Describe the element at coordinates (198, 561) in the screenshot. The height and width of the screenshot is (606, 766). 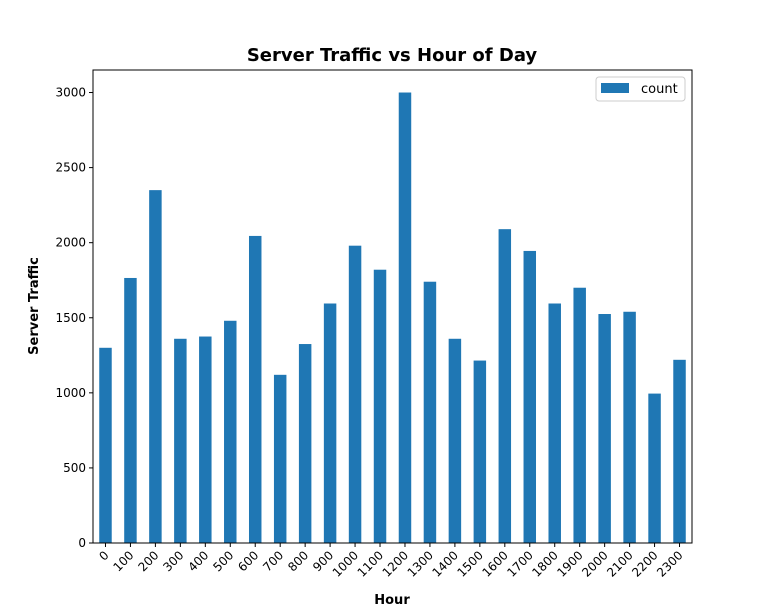
I see `x-tick-label: 400` at that location.